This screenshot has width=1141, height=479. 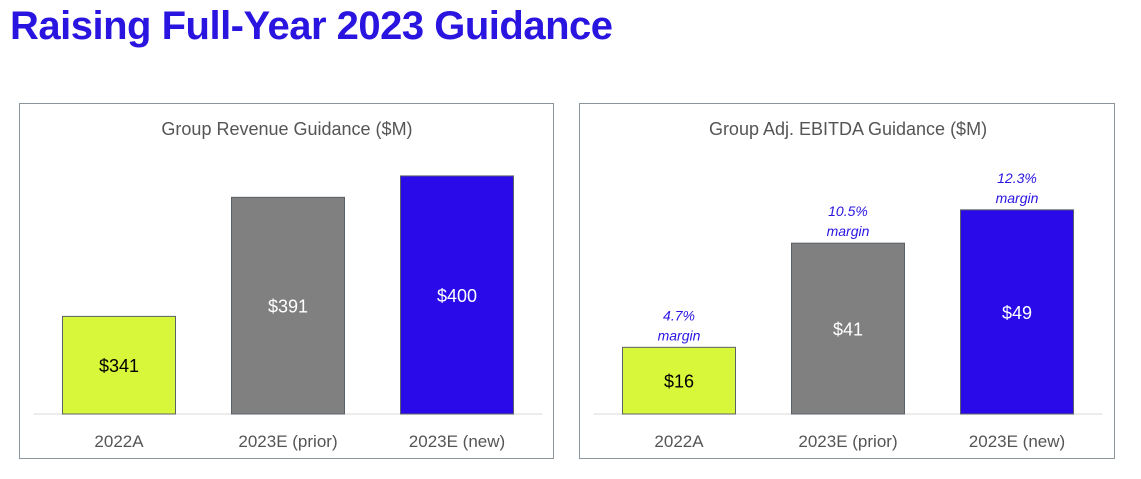 What do you see at coordinates (1017, 178) in the screenshot?
I see `margin-percent-annotation: 12.3%` at bounding box center [1017, 178].